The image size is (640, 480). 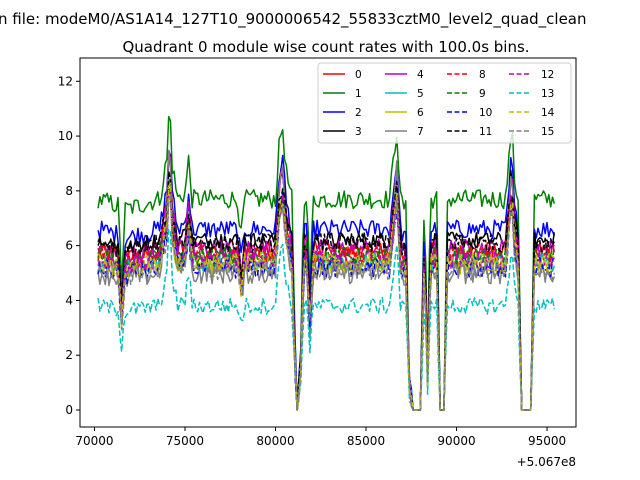 I want to click on legend-label-4: 4, so click(x=420, y=75).